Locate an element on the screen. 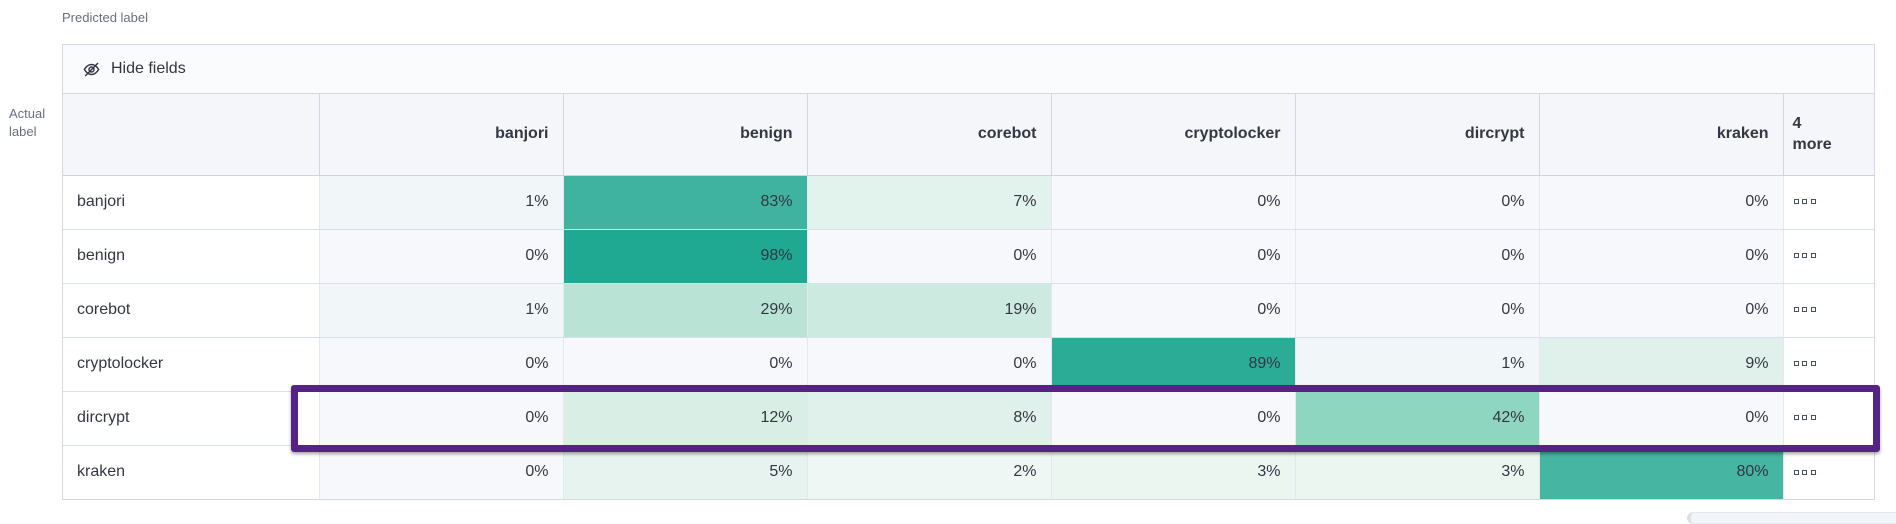  row-label-cell: banjori is located at coordinates (191, 202).